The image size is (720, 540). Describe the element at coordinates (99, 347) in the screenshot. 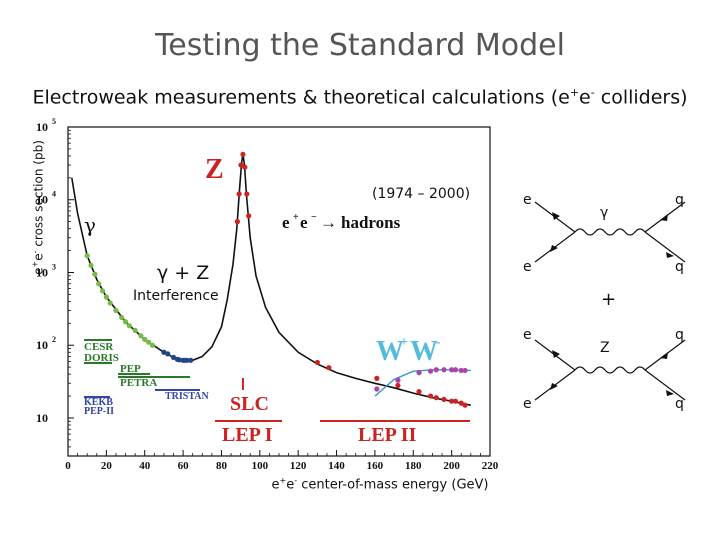

I see `experiment-label: CESR` at that location.